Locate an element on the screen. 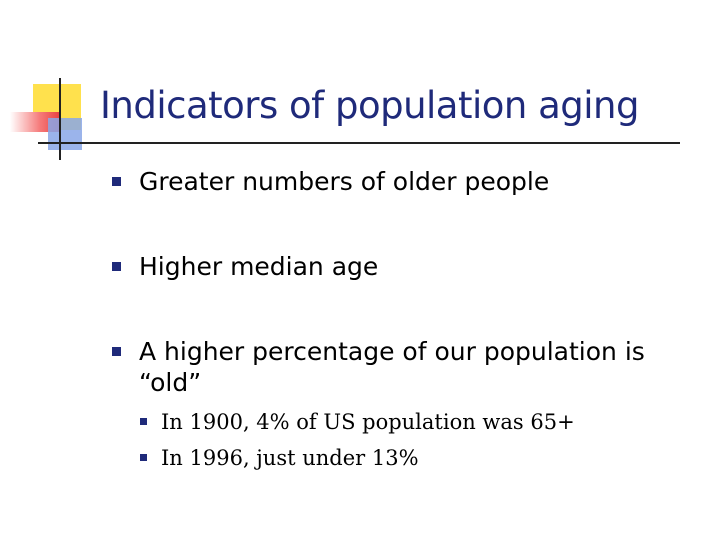 The height and width of the screenshot is (540, 720). bullet-text: Higher median age is located at coordinates (259, 266).